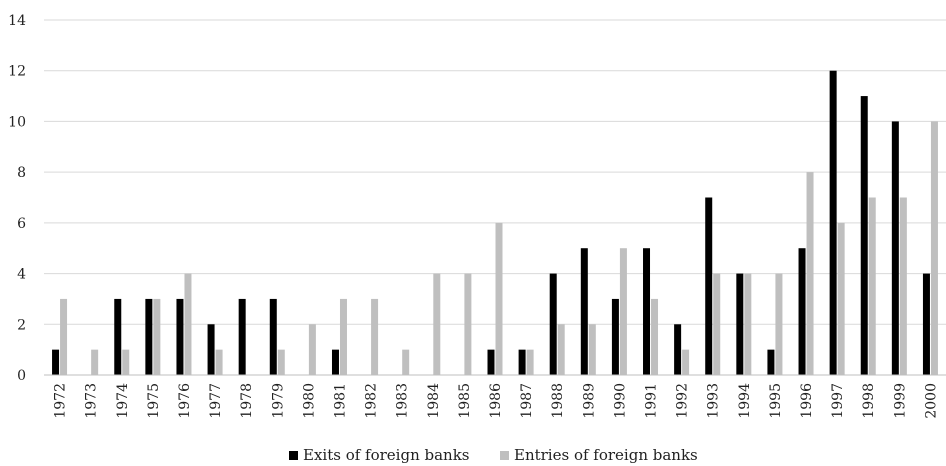  Describe the element at coordinates (748, 324) in the screenshot. I see `bar-entries-1994` at that location.